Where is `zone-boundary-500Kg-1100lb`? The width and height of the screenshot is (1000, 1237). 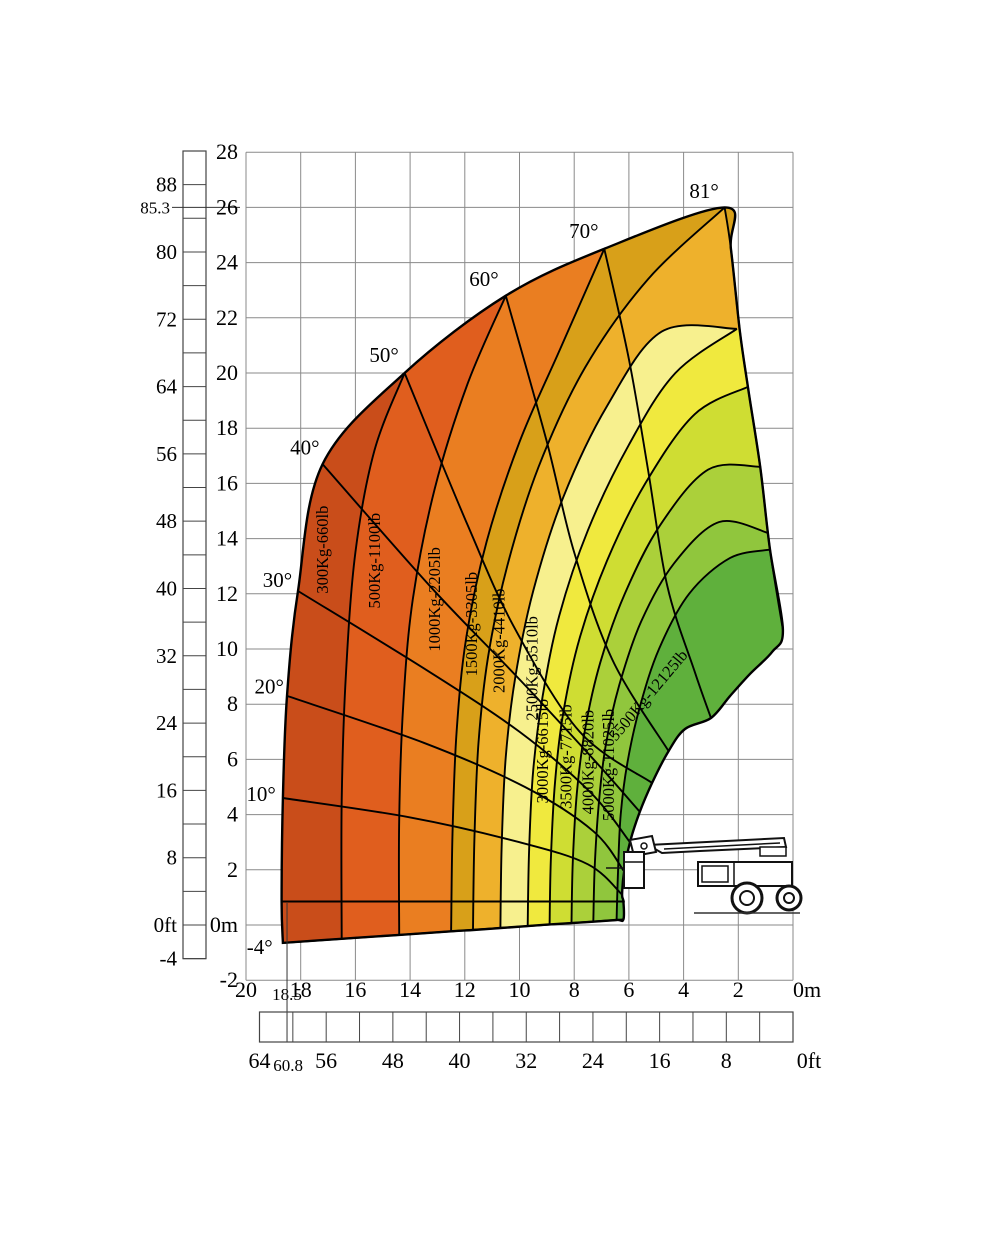
zone-boundary-500Kg-1100lb is located at coordinates (373, 655).